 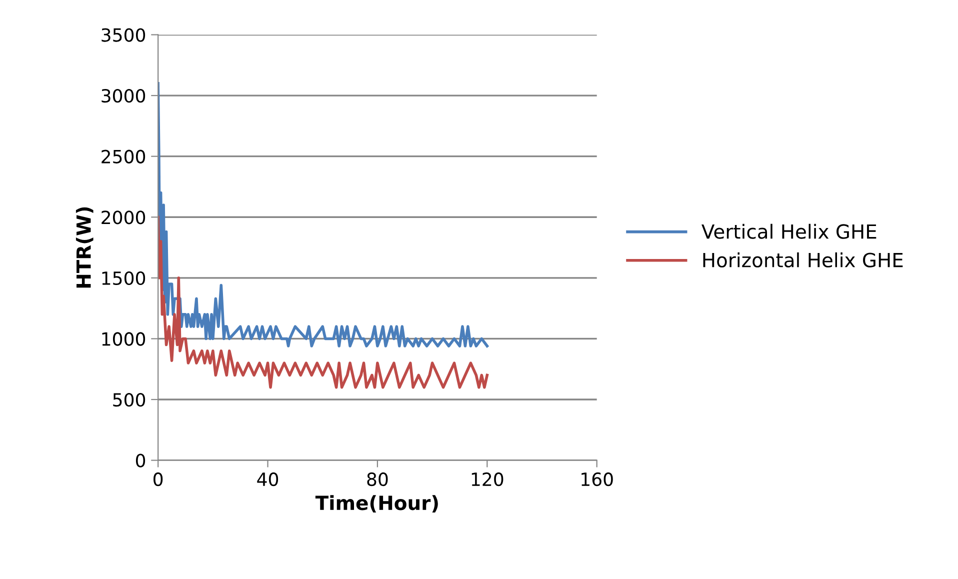 What do you see at coordinates (158, 479) in the screenshot?
I see `x-tick-label: 0` at bounding box center [158, 479].